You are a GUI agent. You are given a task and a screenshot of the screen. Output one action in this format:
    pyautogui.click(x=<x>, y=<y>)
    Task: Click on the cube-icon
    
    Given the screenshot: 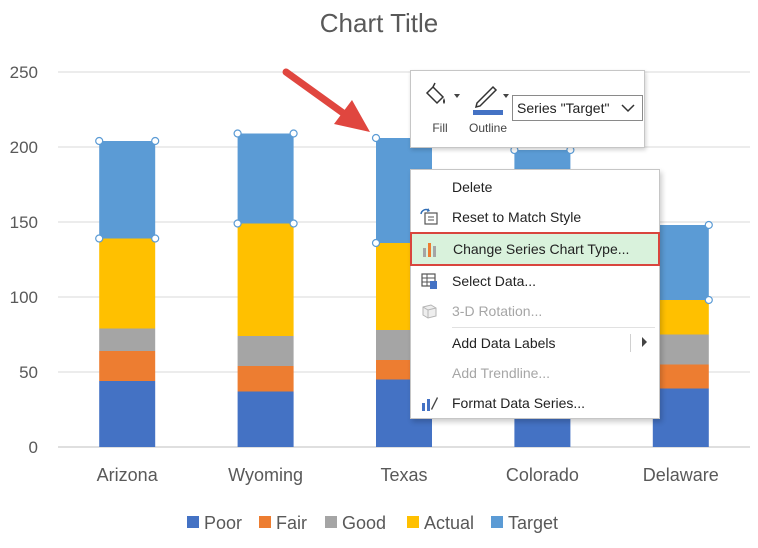 What is the action you would take?
    pyautogui.click(x=429, y=311)
    